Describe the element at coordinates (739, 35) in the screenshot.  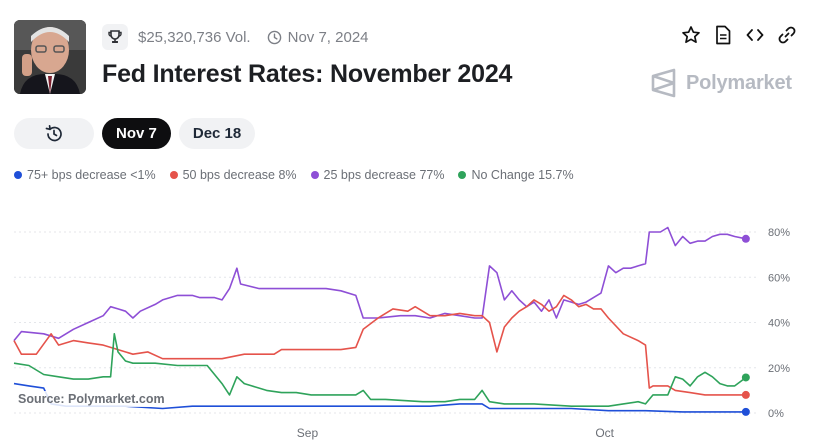
I see `market-actions` at that location.